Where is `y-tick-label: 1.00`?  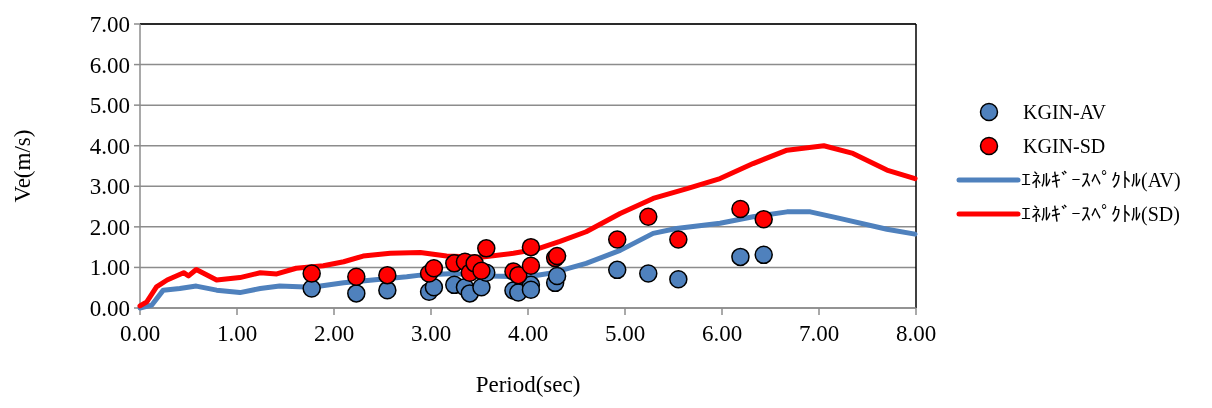
y-tick-label: 1.00 is located at coordinates (109, 268).